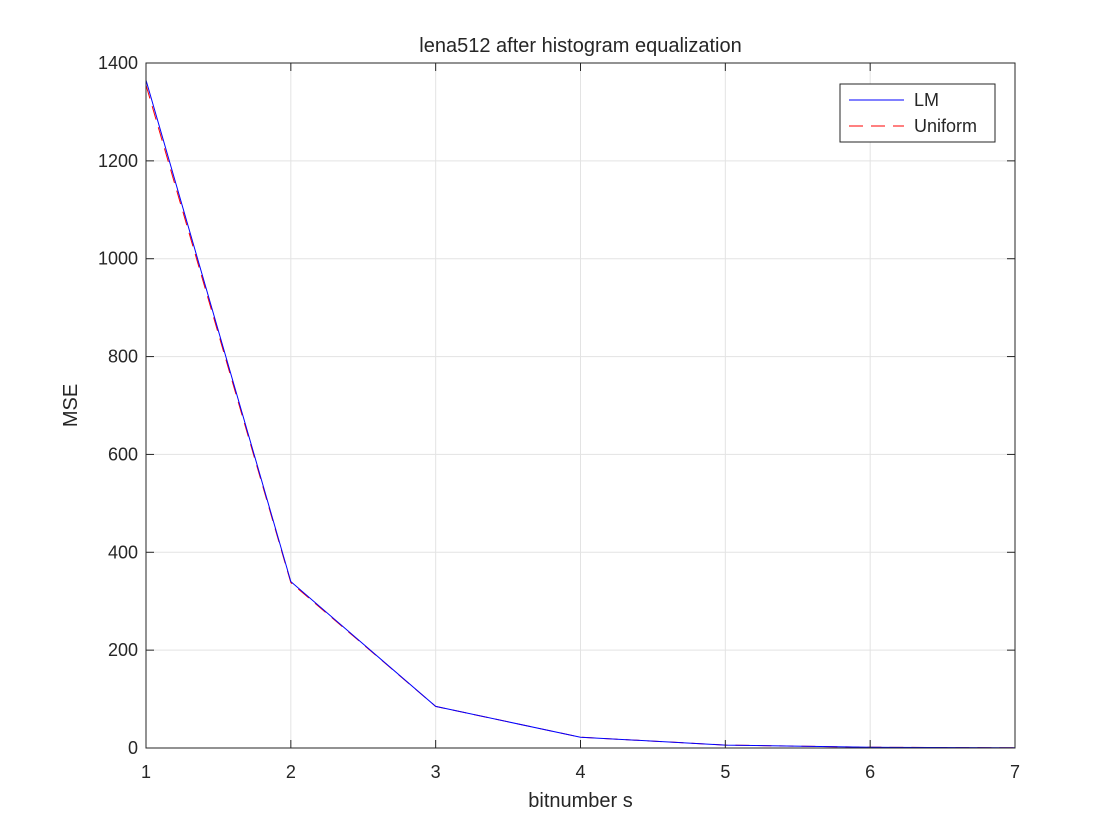 This screenshot has width=1120, height=840. What do you see at coordinates (291, 772) in the screenshot?
I see `x-tick-label: 2` at bounding box center [291, 772].